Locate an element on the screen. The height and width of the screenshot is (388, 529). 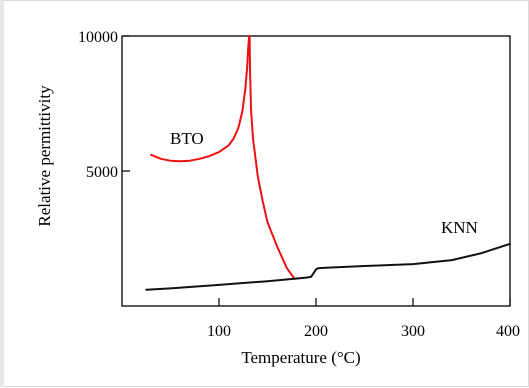
x-tick-label: 200 is located at coordinates (316, 331).